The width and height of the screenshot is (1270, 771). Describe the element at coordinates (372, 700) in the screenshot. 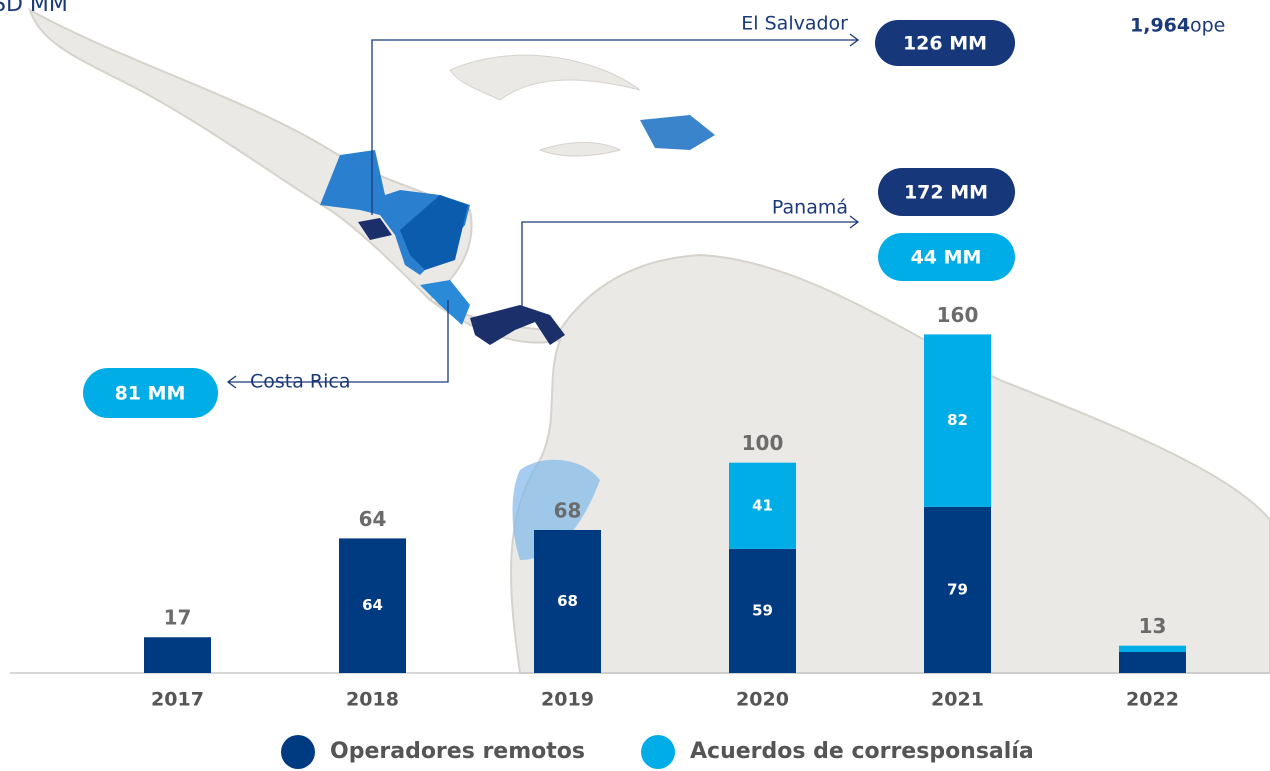

I see `x-tick-label: 2018` at that location.